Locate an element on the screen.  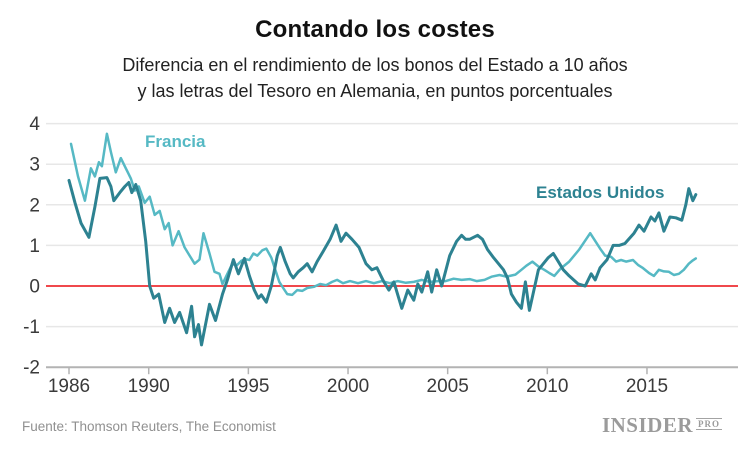
logo-insider-text: INSIDER is located at coordinates (647, 425).